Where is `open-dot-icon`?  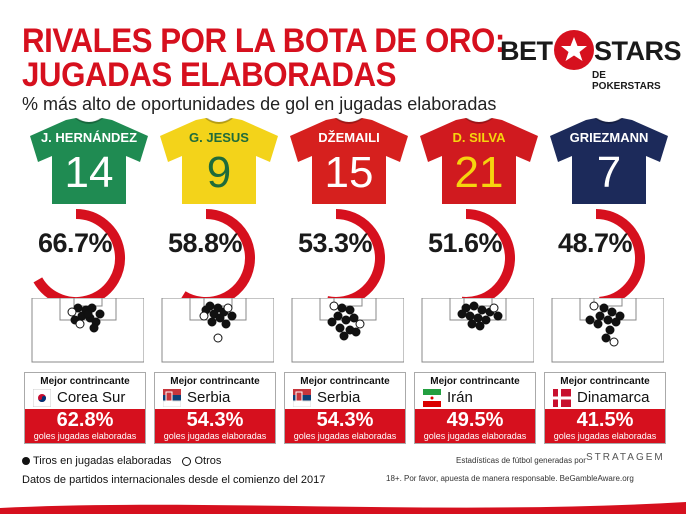 open-dot-icon is located at coordinates (187, 461).